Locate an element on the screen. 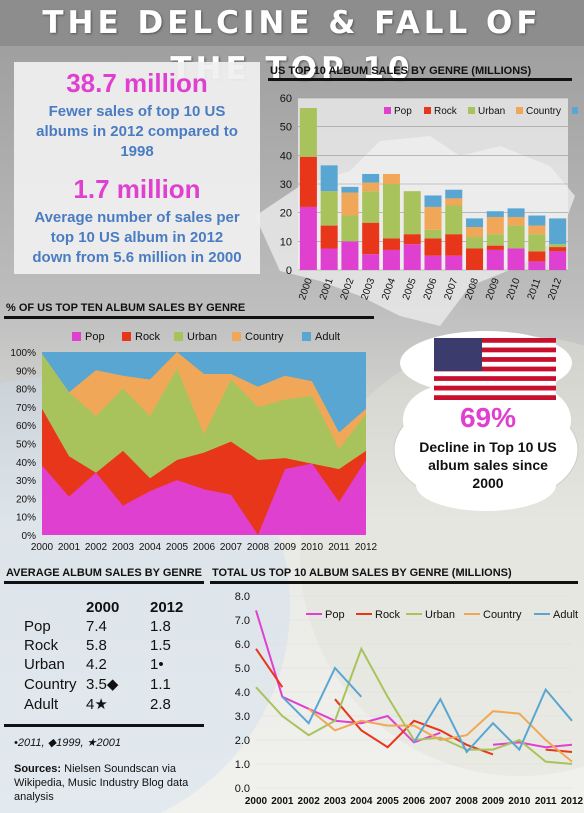 The height and width of the screenshot is (813, 584). y-tick-label: 30 is located at coordinates (286, 185).